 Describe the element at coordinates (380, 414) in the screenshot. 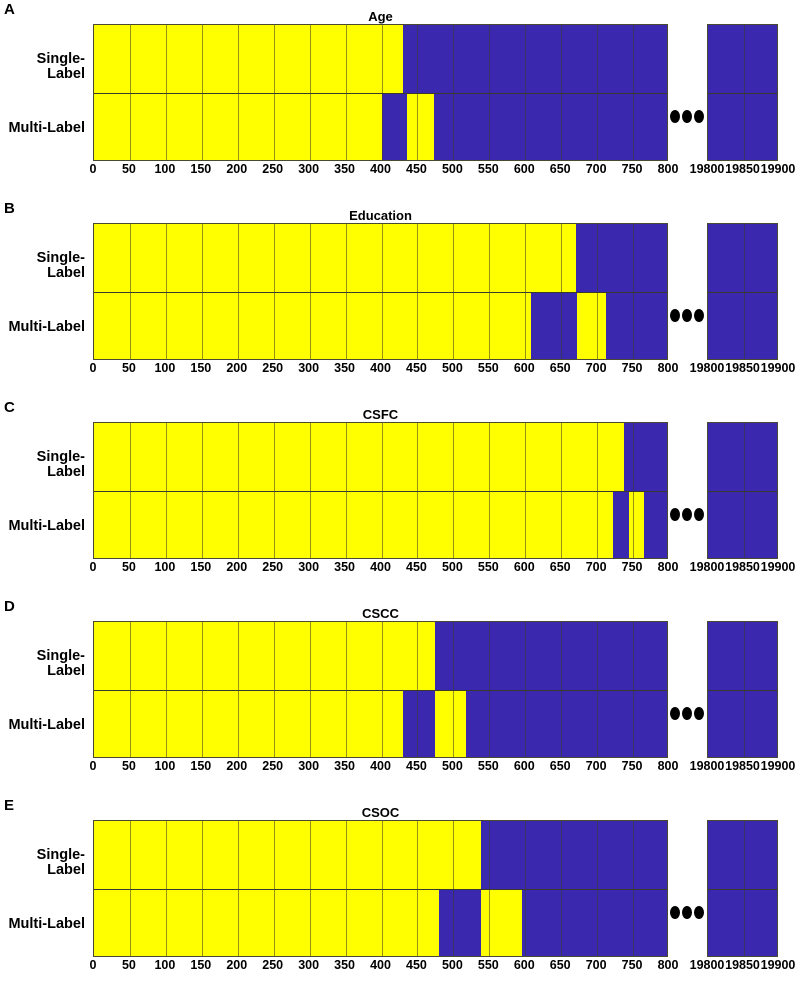

I see `panel-title: CSFC` at that location.